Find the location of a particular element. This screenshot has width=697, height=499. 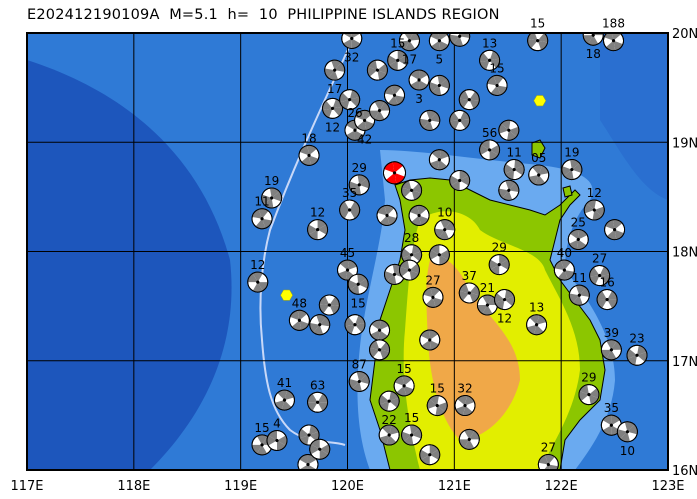

mechanism-label: 23 is located at coordinates (636, 338).